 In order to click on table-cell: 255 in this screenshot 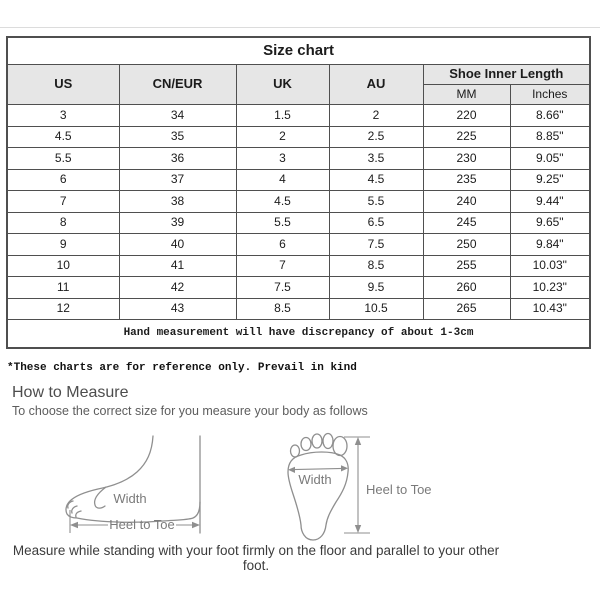, I will do `click(466, 265)`.